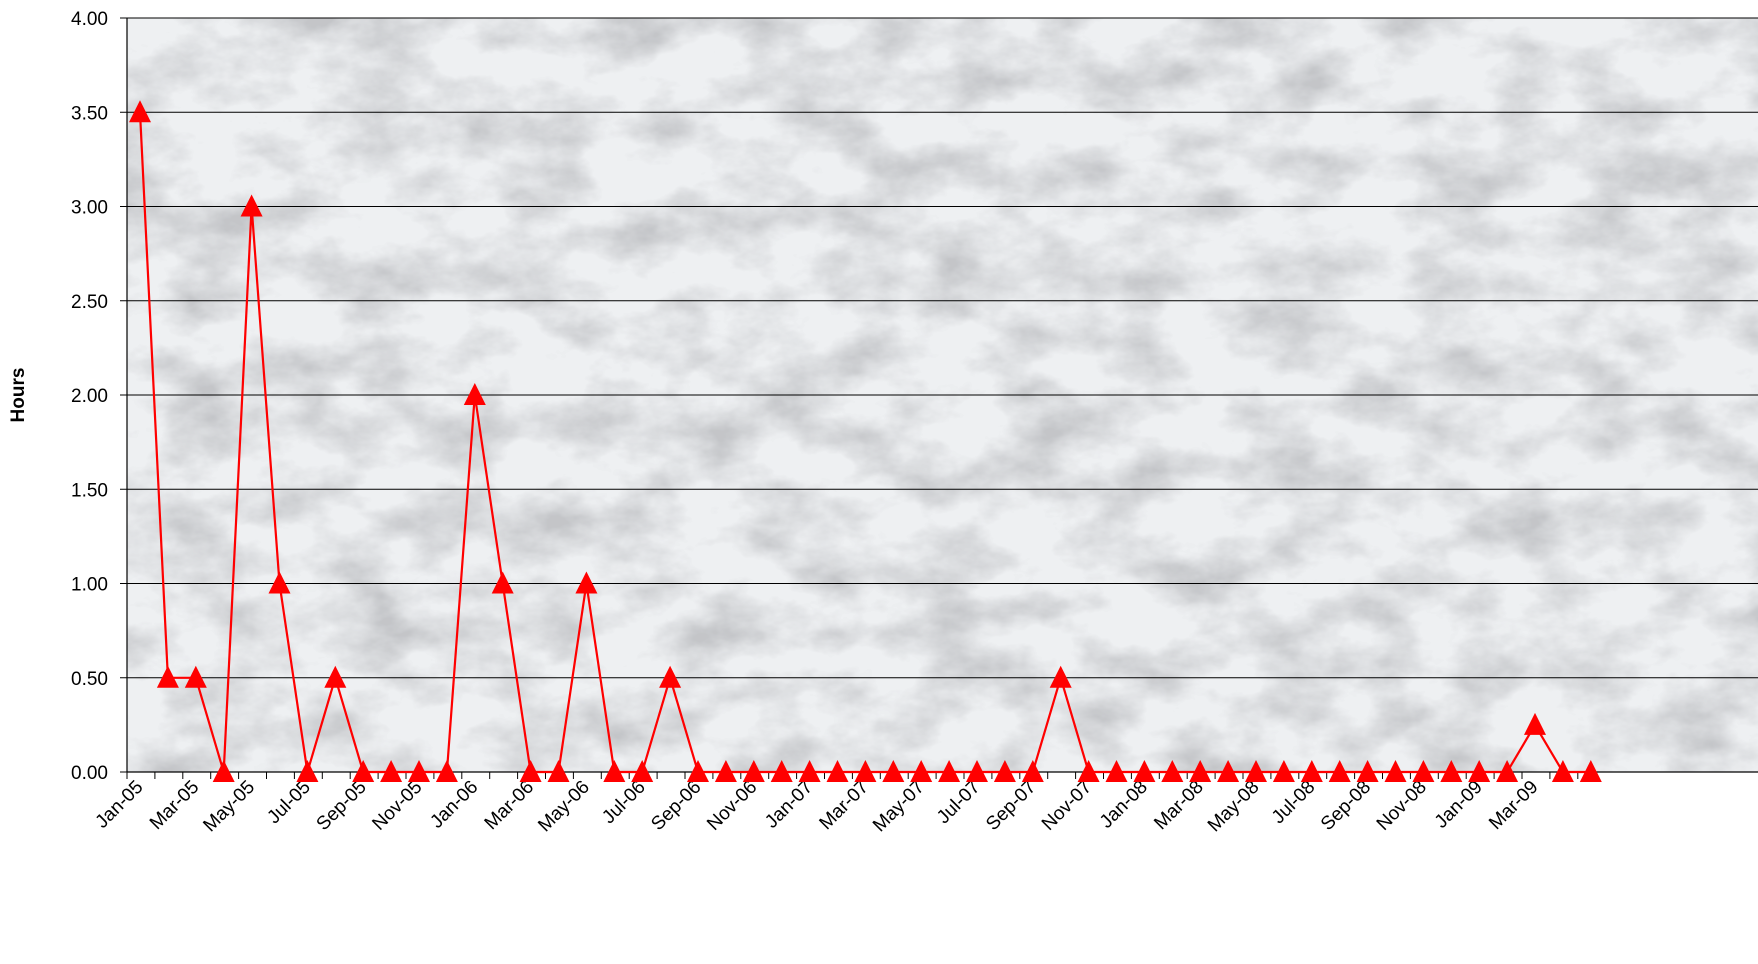 The width and height of the screenshot is (1758, 964). Describe the element at coordinates (288, 802) in the screenshot. I see `x-tick-label: Jul-05` at that location.